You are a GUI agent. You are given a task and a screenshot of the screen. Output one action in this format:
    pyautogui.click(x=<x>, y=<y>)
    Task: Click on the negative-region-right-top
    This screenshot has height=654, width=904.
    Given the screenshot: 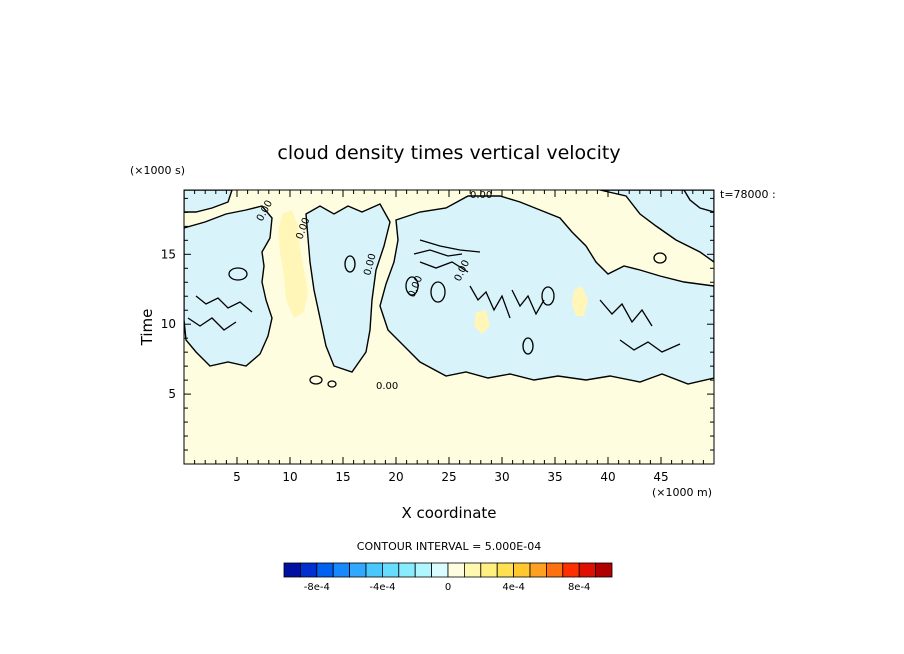 What is the action you would take?
    pyautogui.click(x=656, y=226)
    